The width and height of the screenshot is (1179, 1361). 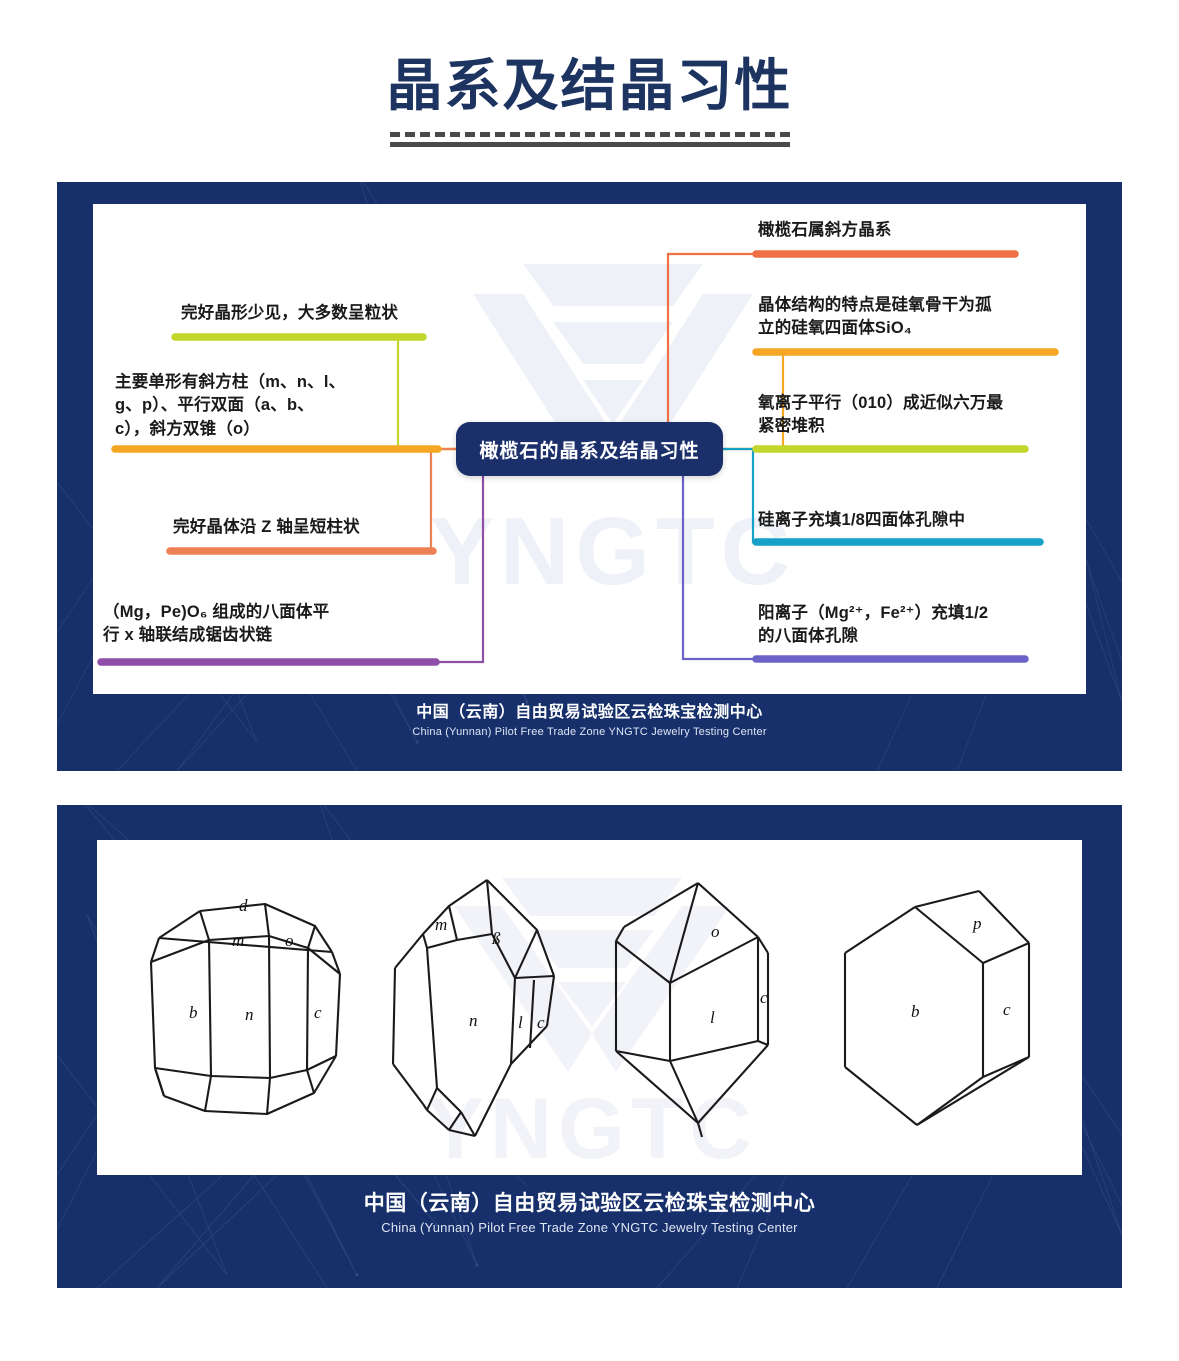 What do you see at coordinates (873, 625) in the screenshot?
I see `mindmap-node-right-5: 阳离子（Mg²⁺，Fe²⁺）充填1/2 的八面体孔隙` at bounding box center [873, 625].